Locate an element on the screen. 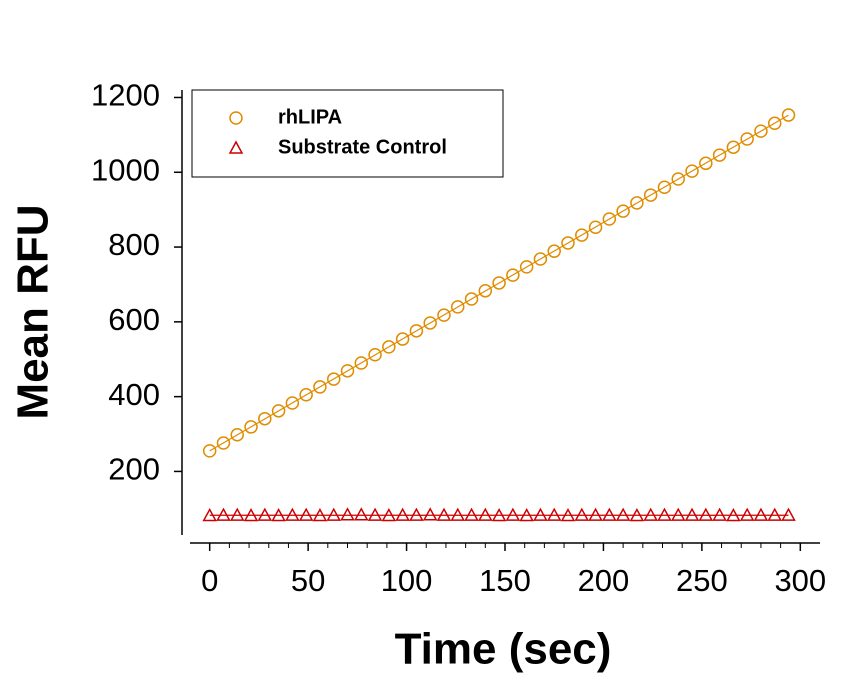 Image resolution: width=862 pixels, height=687 pixels. x-tick-label: 250 is located at coordinates (702, 580).